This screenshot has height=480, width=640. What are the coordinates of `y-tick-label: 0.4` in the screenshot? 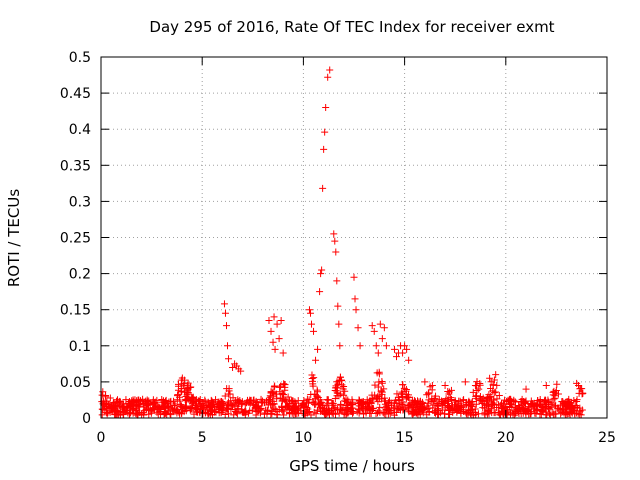 It's located at (80, 130).